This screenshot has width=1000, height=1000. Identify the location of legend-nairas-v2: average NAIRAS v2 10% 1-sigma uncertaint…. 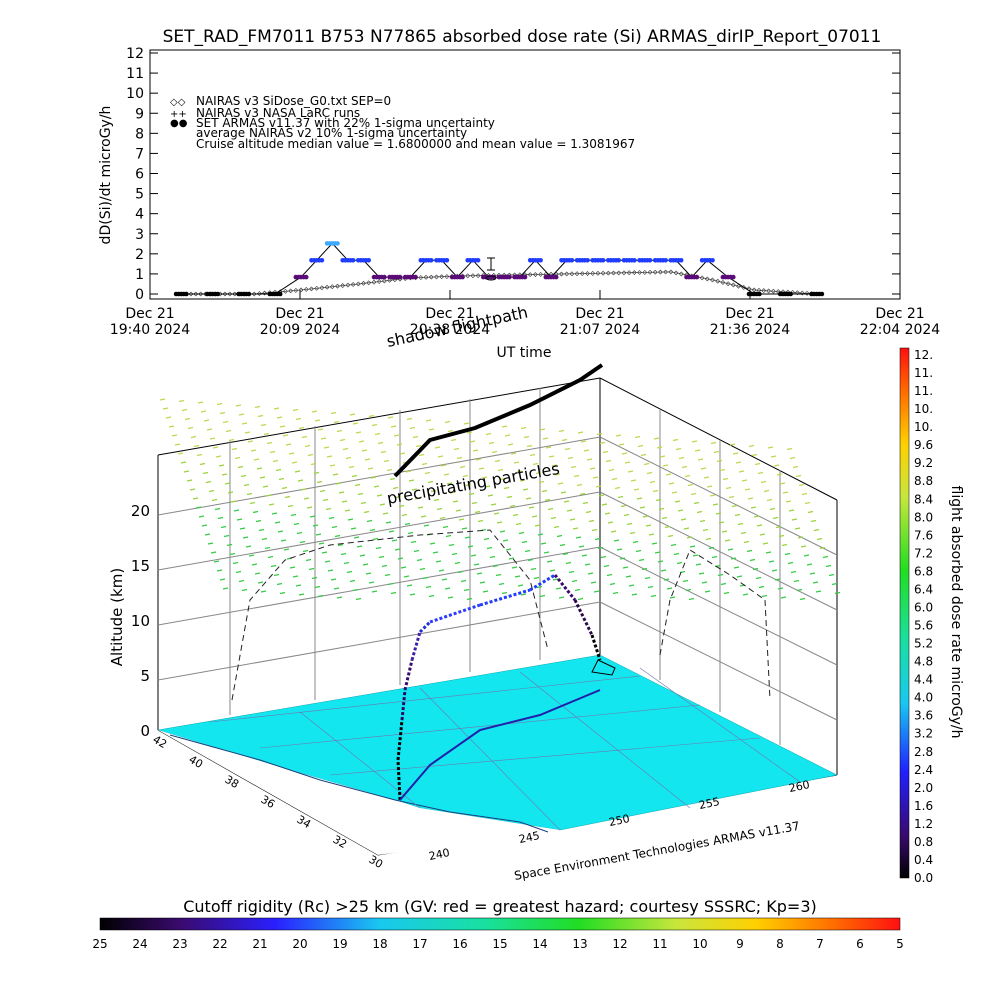
(331, 133).